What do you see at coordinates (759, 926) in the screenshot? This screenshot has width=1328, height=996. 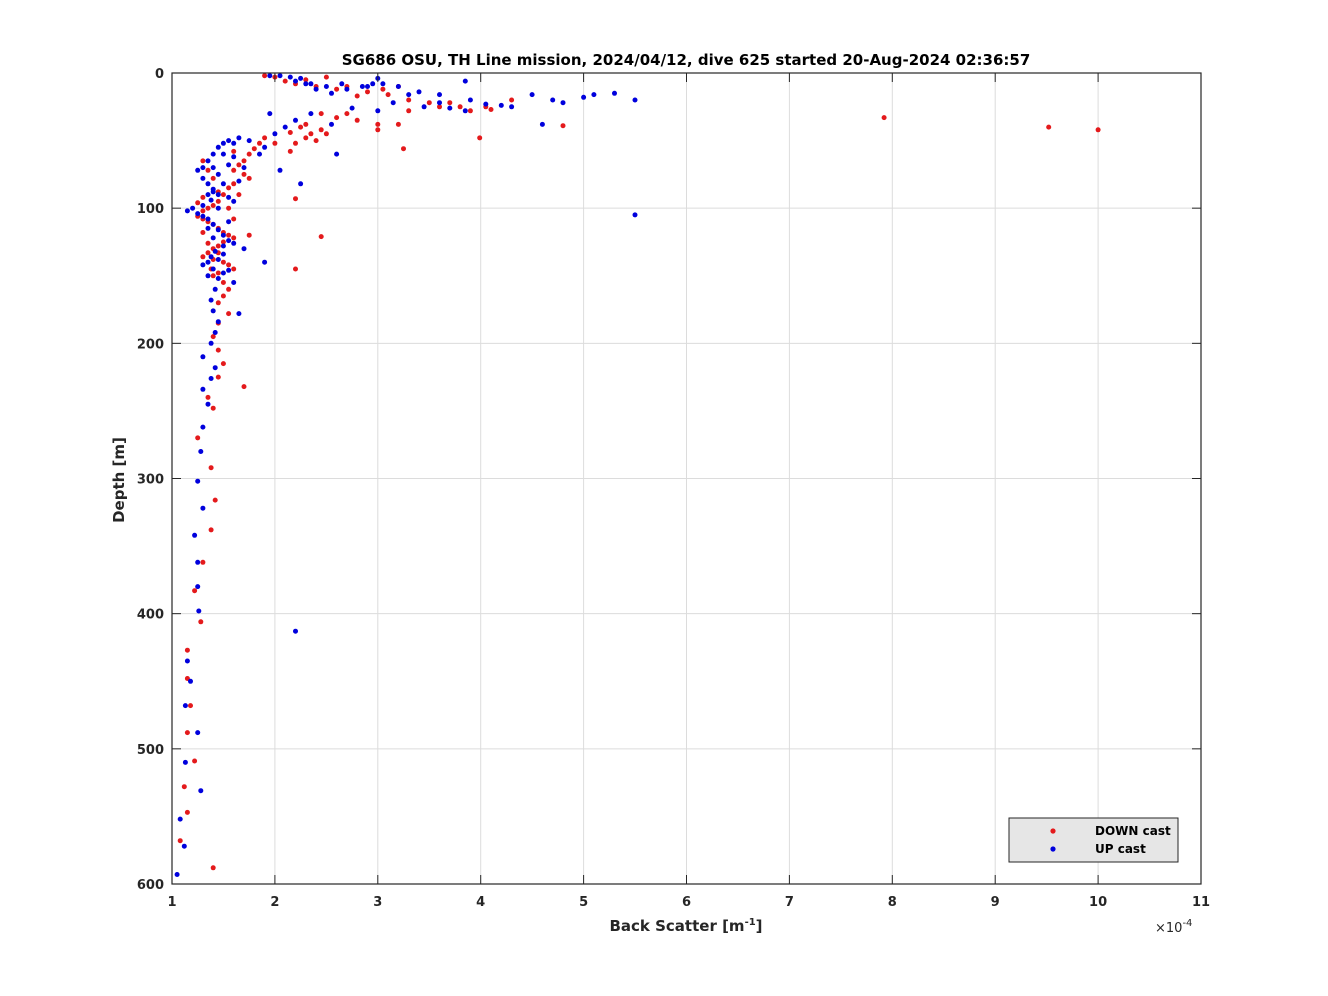 I see `x-axis-label-end: ]` at bounding box center [759, 926].